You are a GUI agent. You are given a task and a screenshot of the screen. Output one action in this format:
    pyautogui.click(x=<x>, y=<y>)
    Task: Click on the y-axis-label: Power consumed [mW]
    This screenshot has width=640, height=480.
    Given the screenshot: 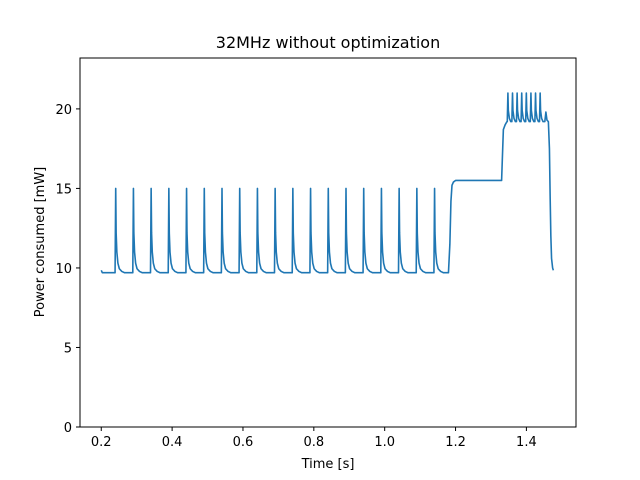 What is the action you would take?
    pyautogui.click(x=40, y=242)
    